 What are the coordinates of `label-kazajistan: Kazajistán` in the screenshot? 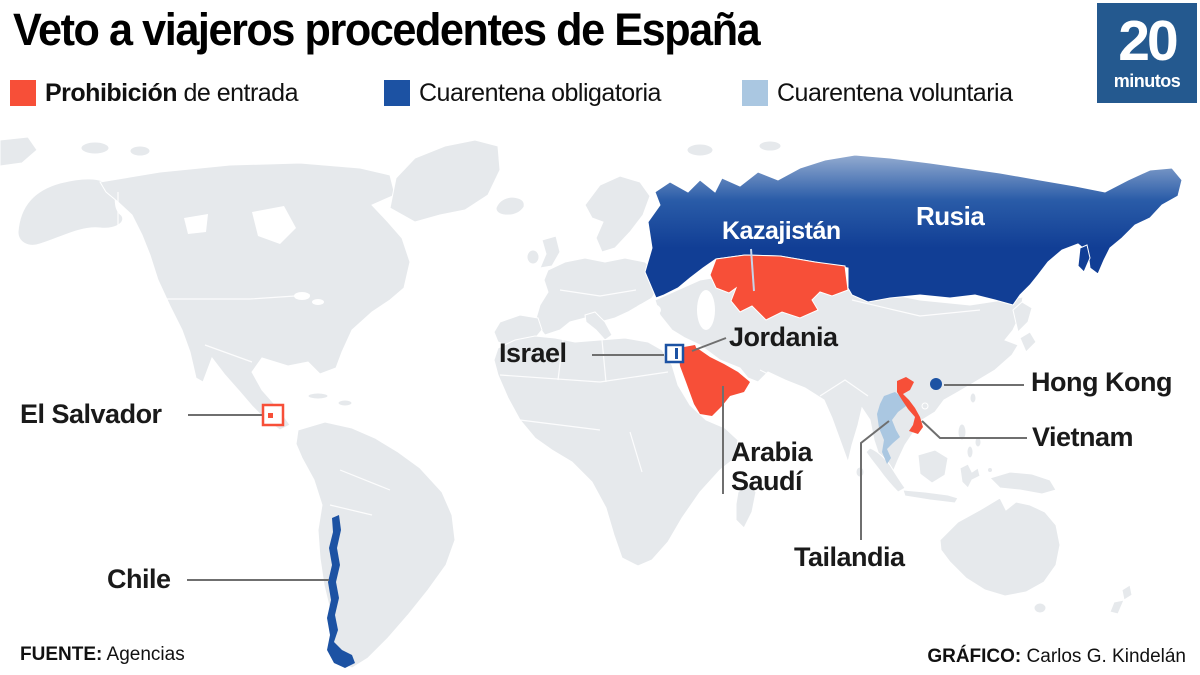 It's located at (781, 231).